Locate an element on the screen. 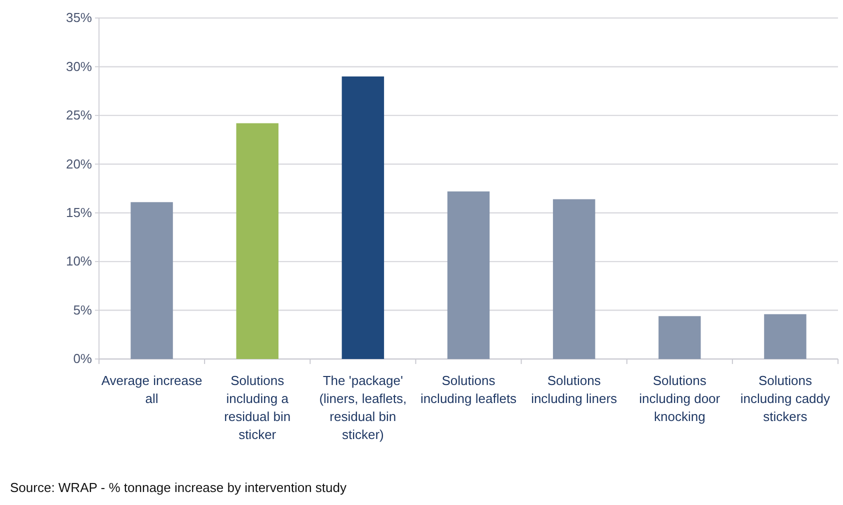 The width and height of the screenshot is (843, 505). x-tick-label: The 'package' (liners, leaflets, residual bin sticker) is located at coordinates (363, 407).